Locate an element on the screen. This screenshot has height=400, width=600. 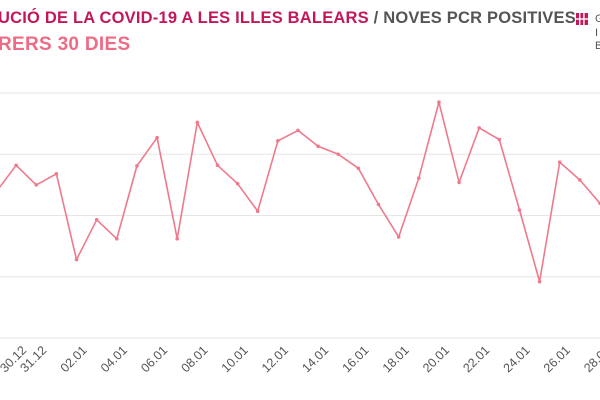
x-tick-label: 12.01 is located at coordinates (275, 359).